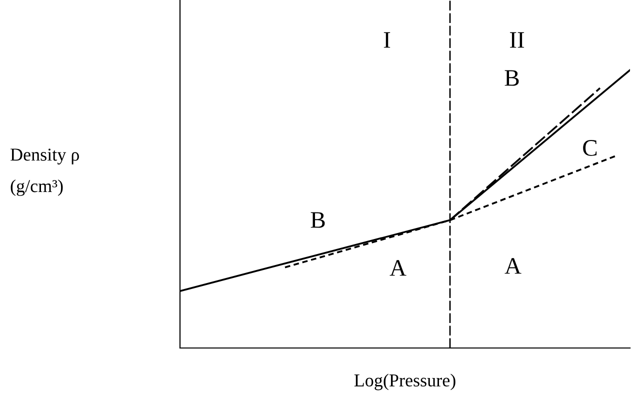 The image size is (631, 402). I want to click on annotation: C, so click(590, 148).